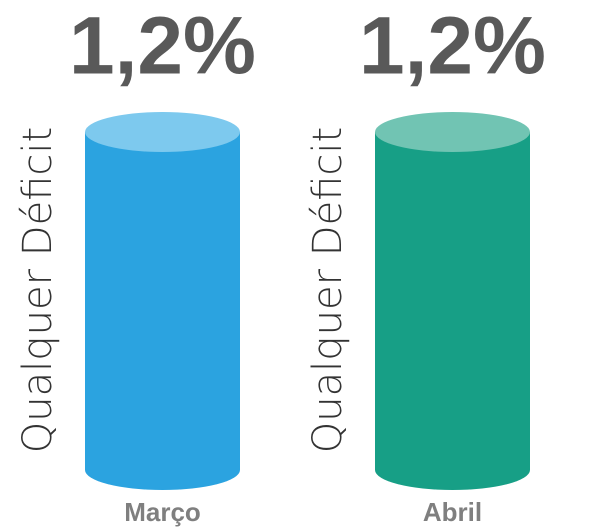  Describe the element at coordinates (162, 512) in the screenshot. I see `category-label: Março` at that location.